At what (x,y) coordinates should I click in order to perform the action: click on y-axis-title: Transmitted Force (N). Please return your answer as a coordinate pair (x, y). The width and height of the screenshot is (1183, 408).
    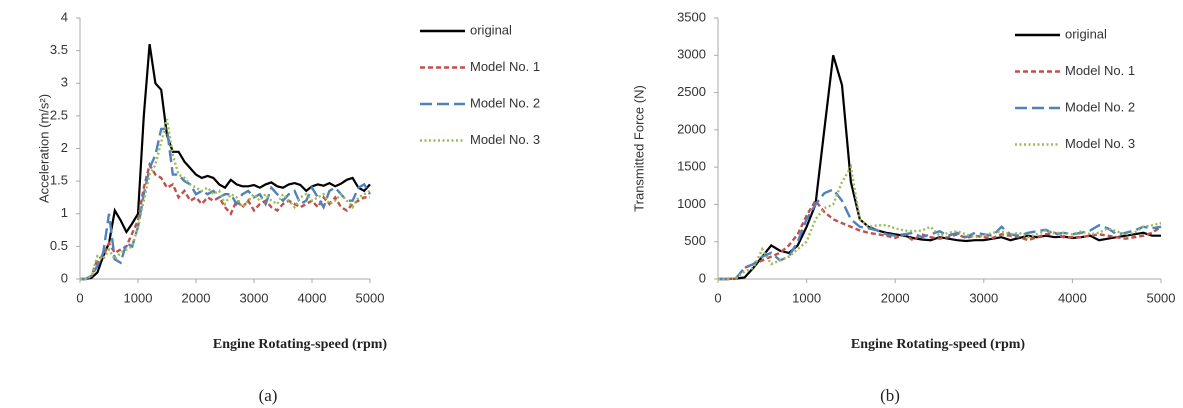
    Looking at the image, I should click on (638, 148).